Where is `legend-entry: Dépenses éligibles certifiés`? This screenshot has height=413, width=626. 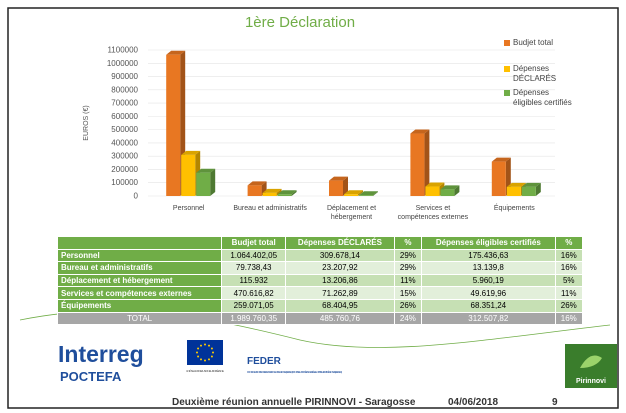
legend-entry: Dépenses éligibles certifiés is located at coordinates (539, 98).